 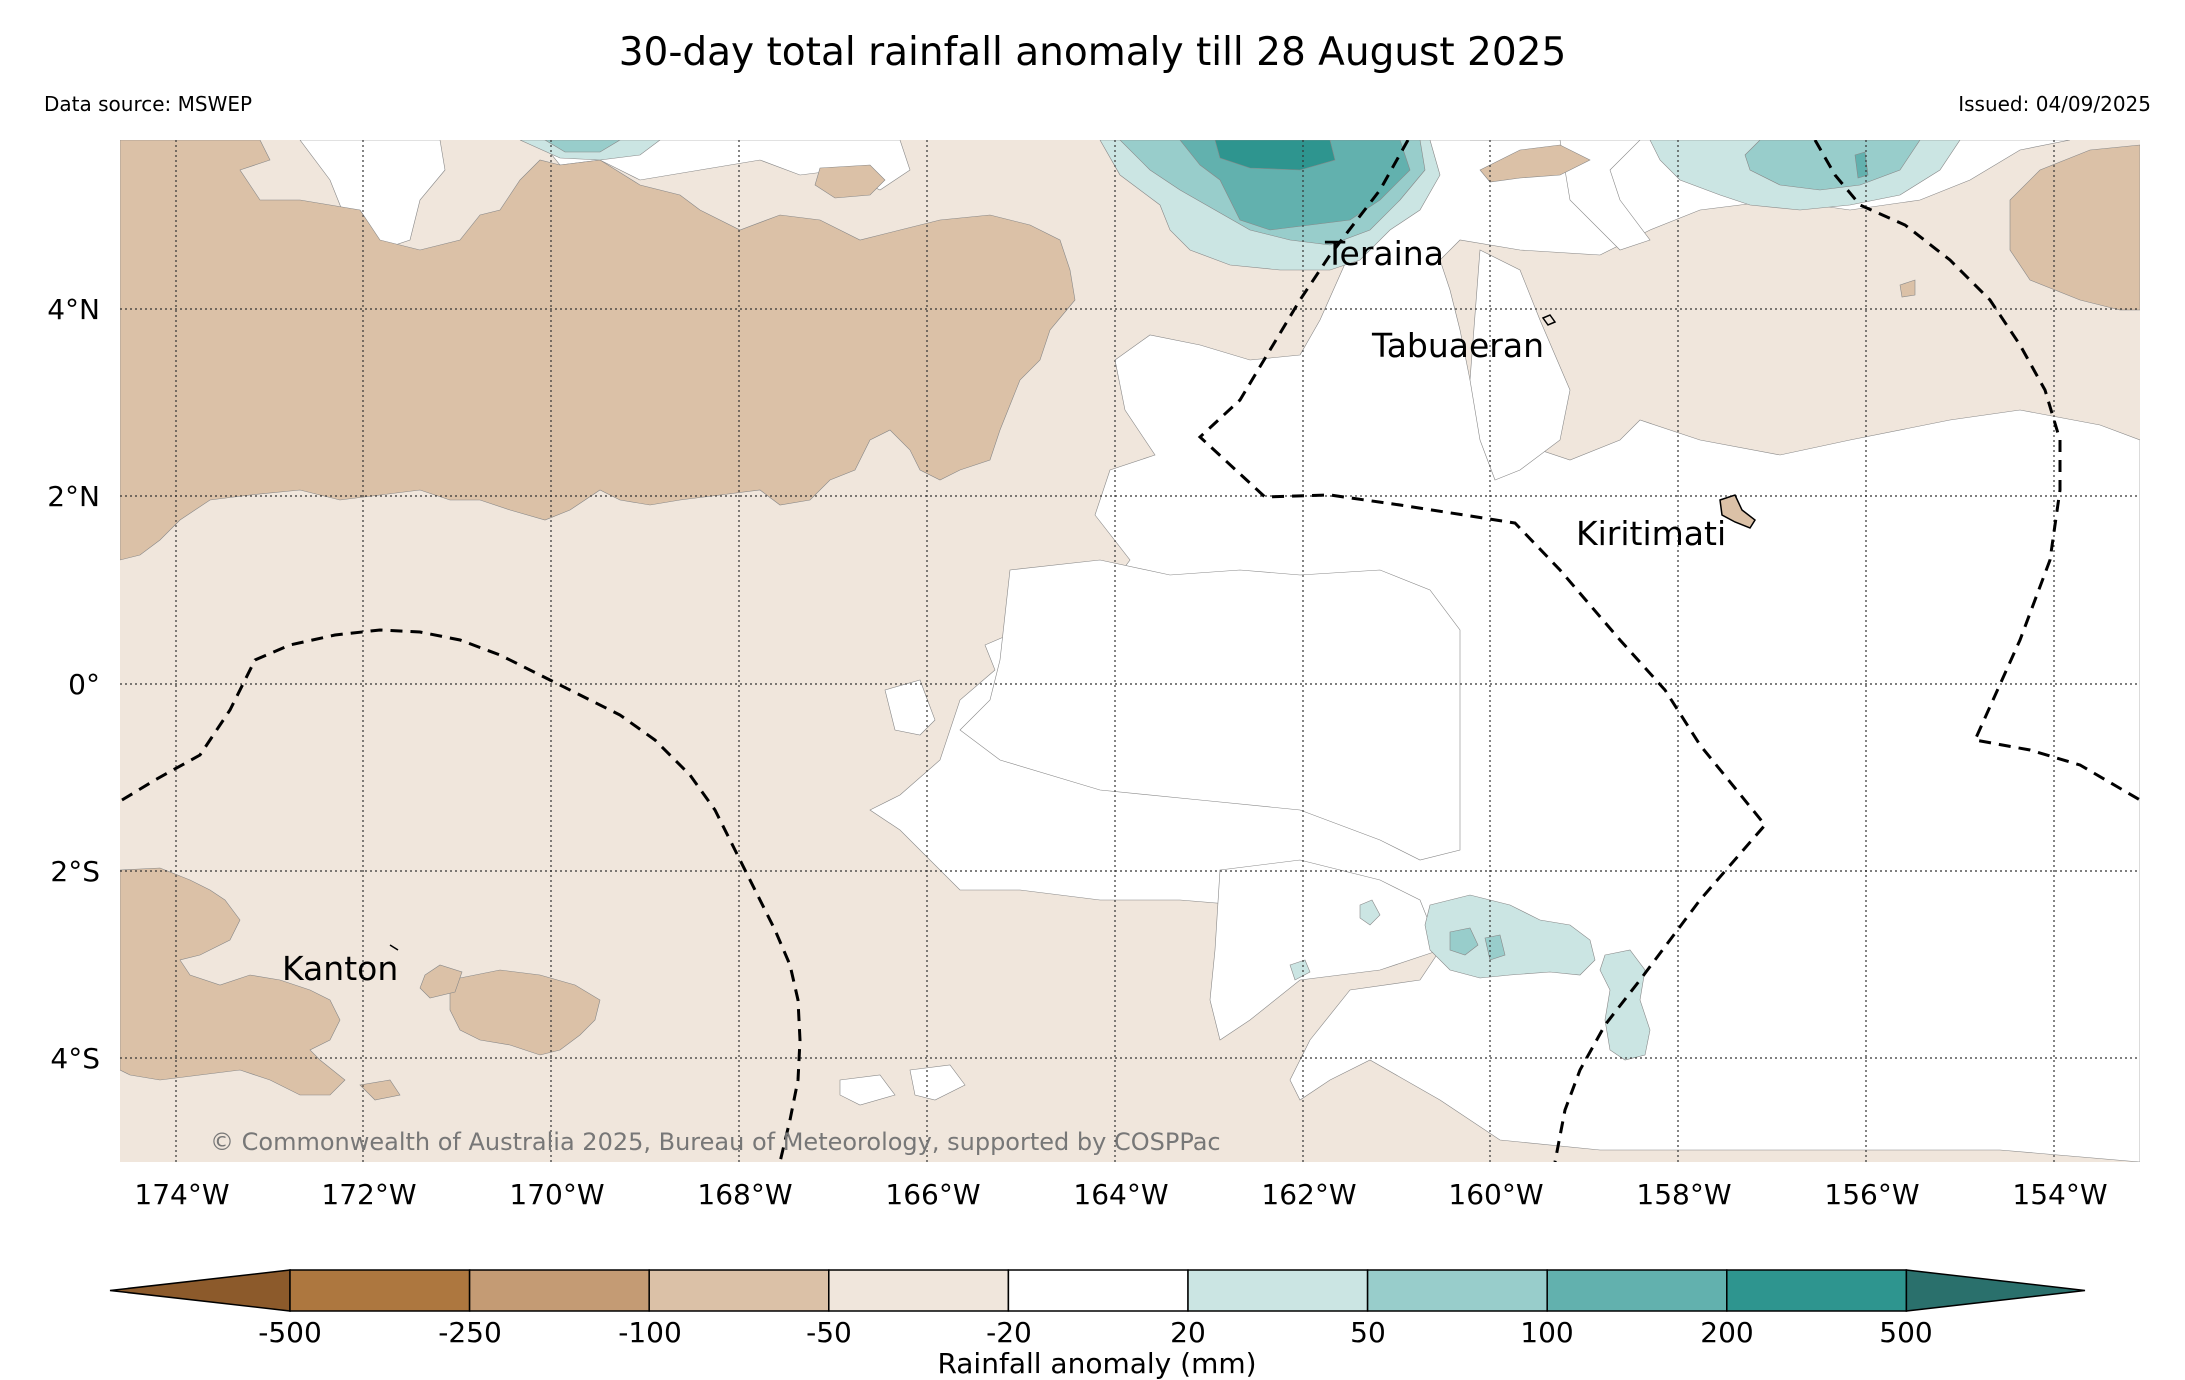 I want to click on lon-label: 170°W, so click(x=556, y=1194).